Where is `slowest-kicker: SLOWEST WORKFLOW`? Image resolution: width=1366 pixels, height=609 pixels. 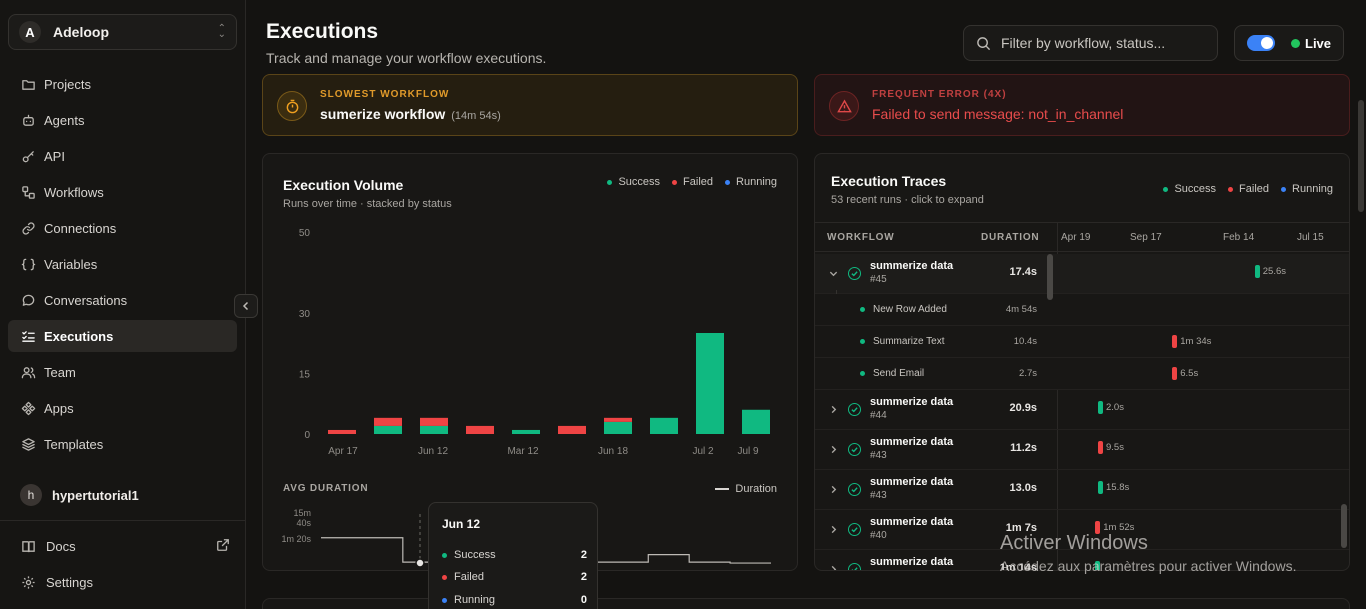 slowest-kicker: SLOWEST WORKFLOW is located at coordinates (385, 94).